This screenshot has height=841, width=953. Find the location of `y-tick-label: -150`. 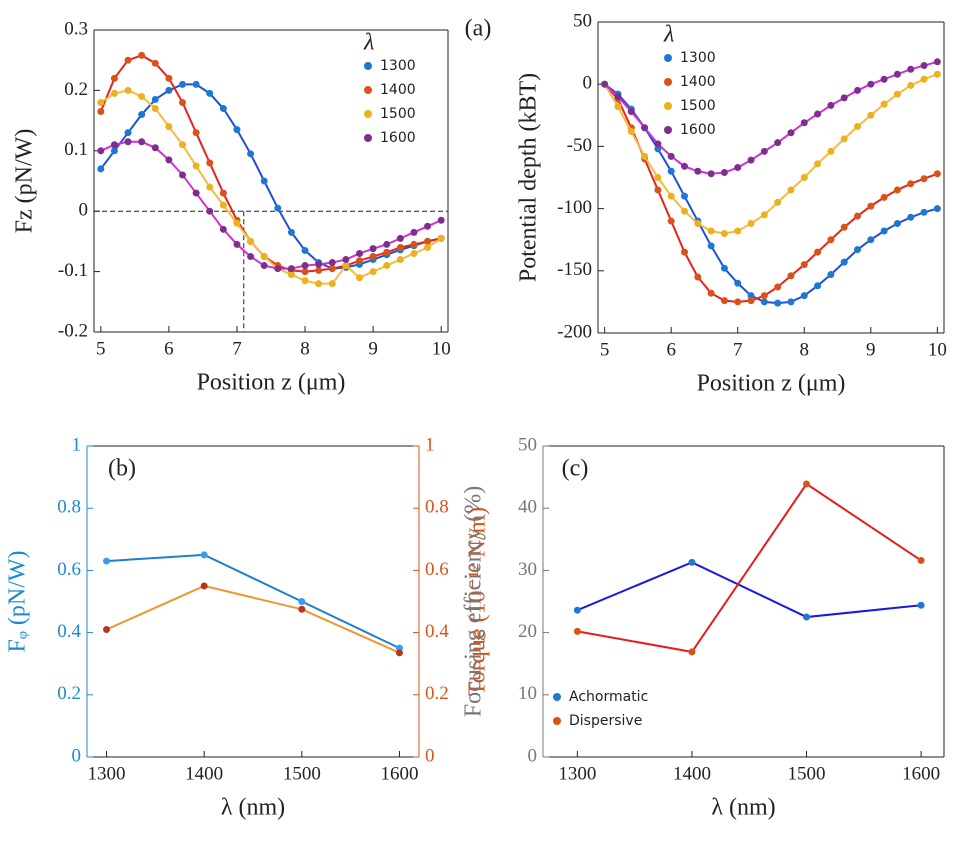

y-tick-label: -150 is located at coordinates (574, 269).